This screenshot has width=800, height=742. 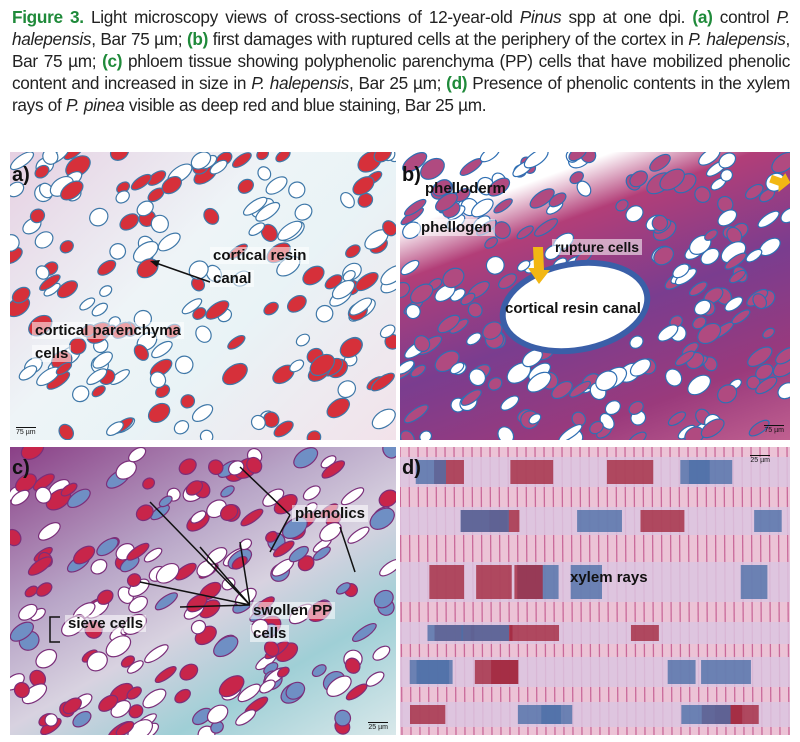 What do you see at coordinates (779, 183) in the screenshot?
I see `yellow-arrow-icon` at bounding box center [779, 183].